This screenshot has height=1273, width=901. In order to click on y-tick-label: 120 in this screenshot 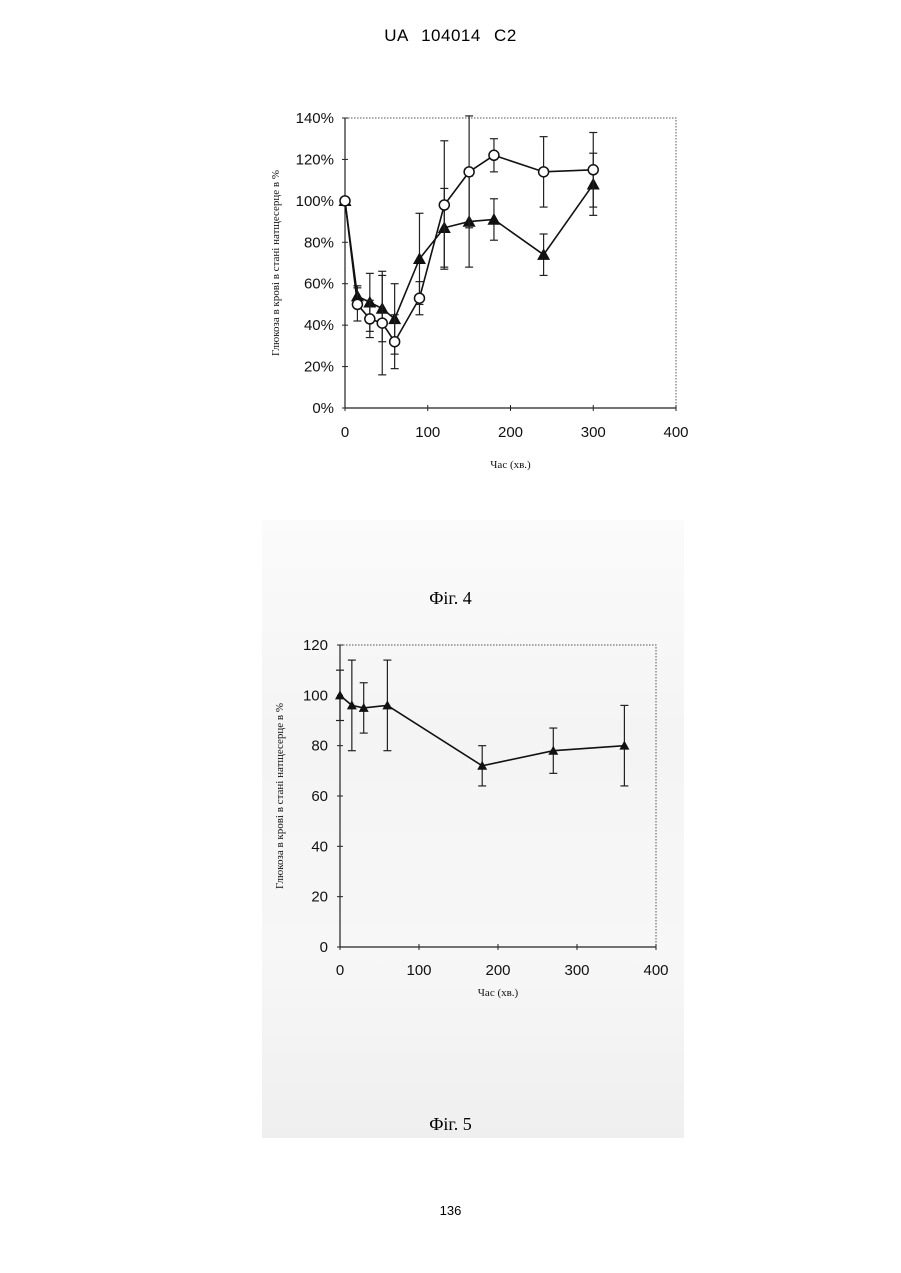, I will do `click(315, 645)`.